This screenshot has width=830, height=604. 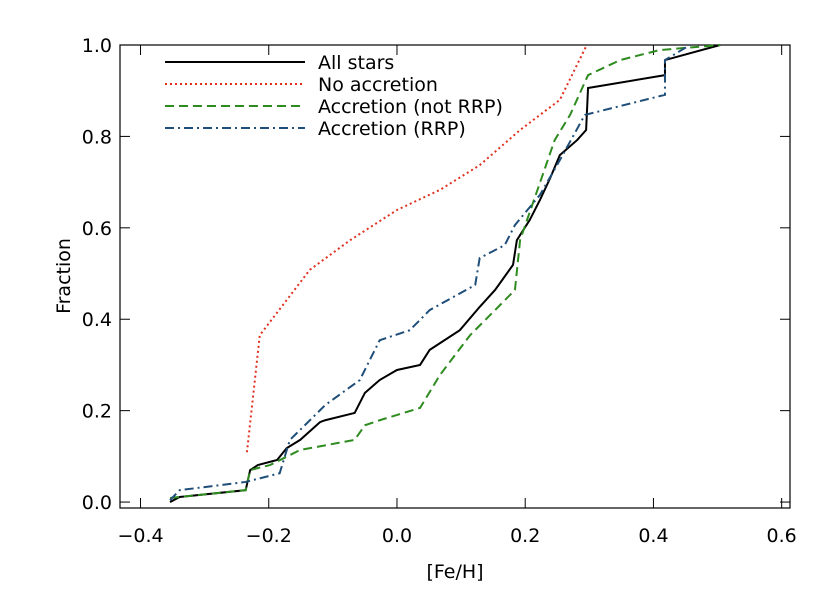 I want to click on x-tick-label: −0.4, so click(x=140, y=536).